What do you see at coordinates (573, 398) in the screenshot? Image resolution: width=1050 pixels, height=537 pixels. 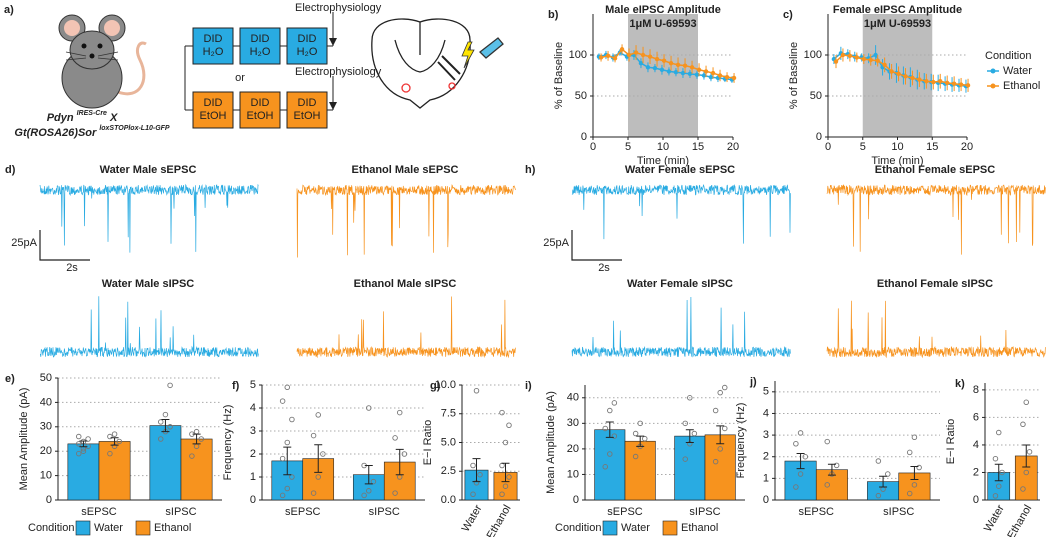 I see `y-tick-label: 40` at bounding box center [573, 398].